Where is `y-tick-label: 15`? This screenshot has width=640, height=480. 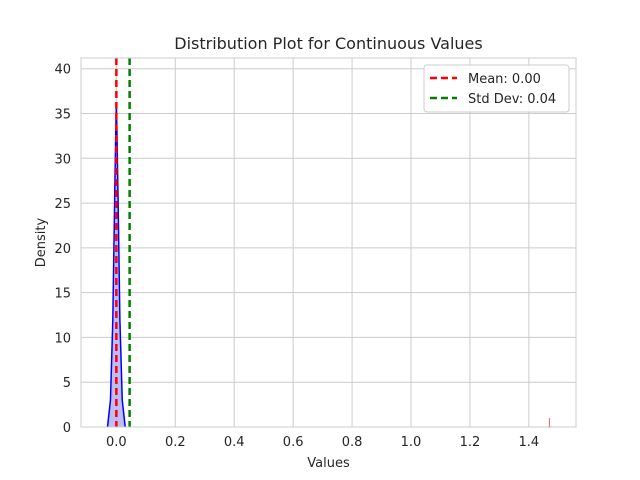
y-tick-label: 15 is located at coordinates (62, 294).